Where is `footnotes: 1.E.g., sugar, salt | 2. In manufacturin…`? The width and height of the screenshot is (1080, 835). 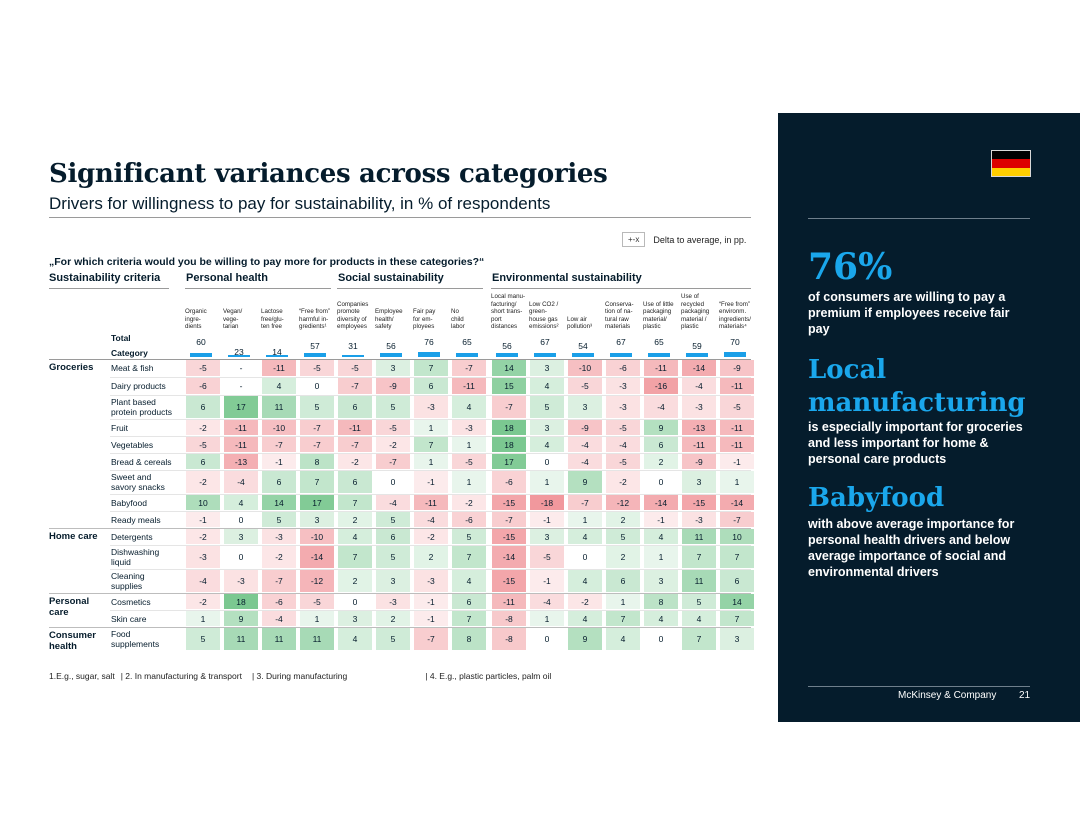
footnotes: 1.E.g., sugar, salt | 2. In manufacturin… is located at coordinates (300, 676).